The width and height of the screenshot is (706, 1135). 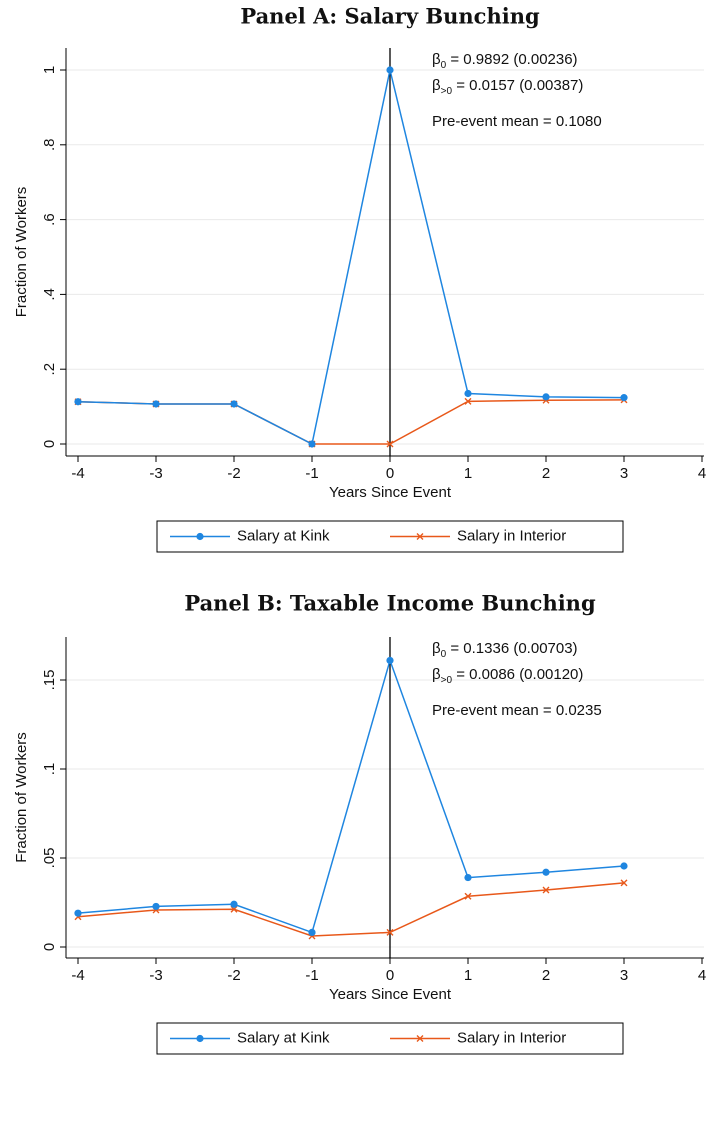 I want to click on y-tick-label: .6, so click(x=49, y=219).